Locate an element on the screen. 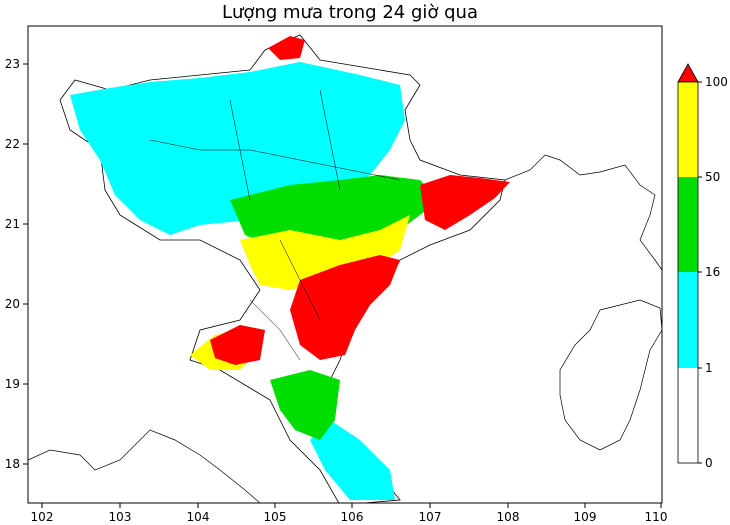 The width and height of the screenshot is (730, 525). x-tick-label: 103 is located at coordinates (120, 517).